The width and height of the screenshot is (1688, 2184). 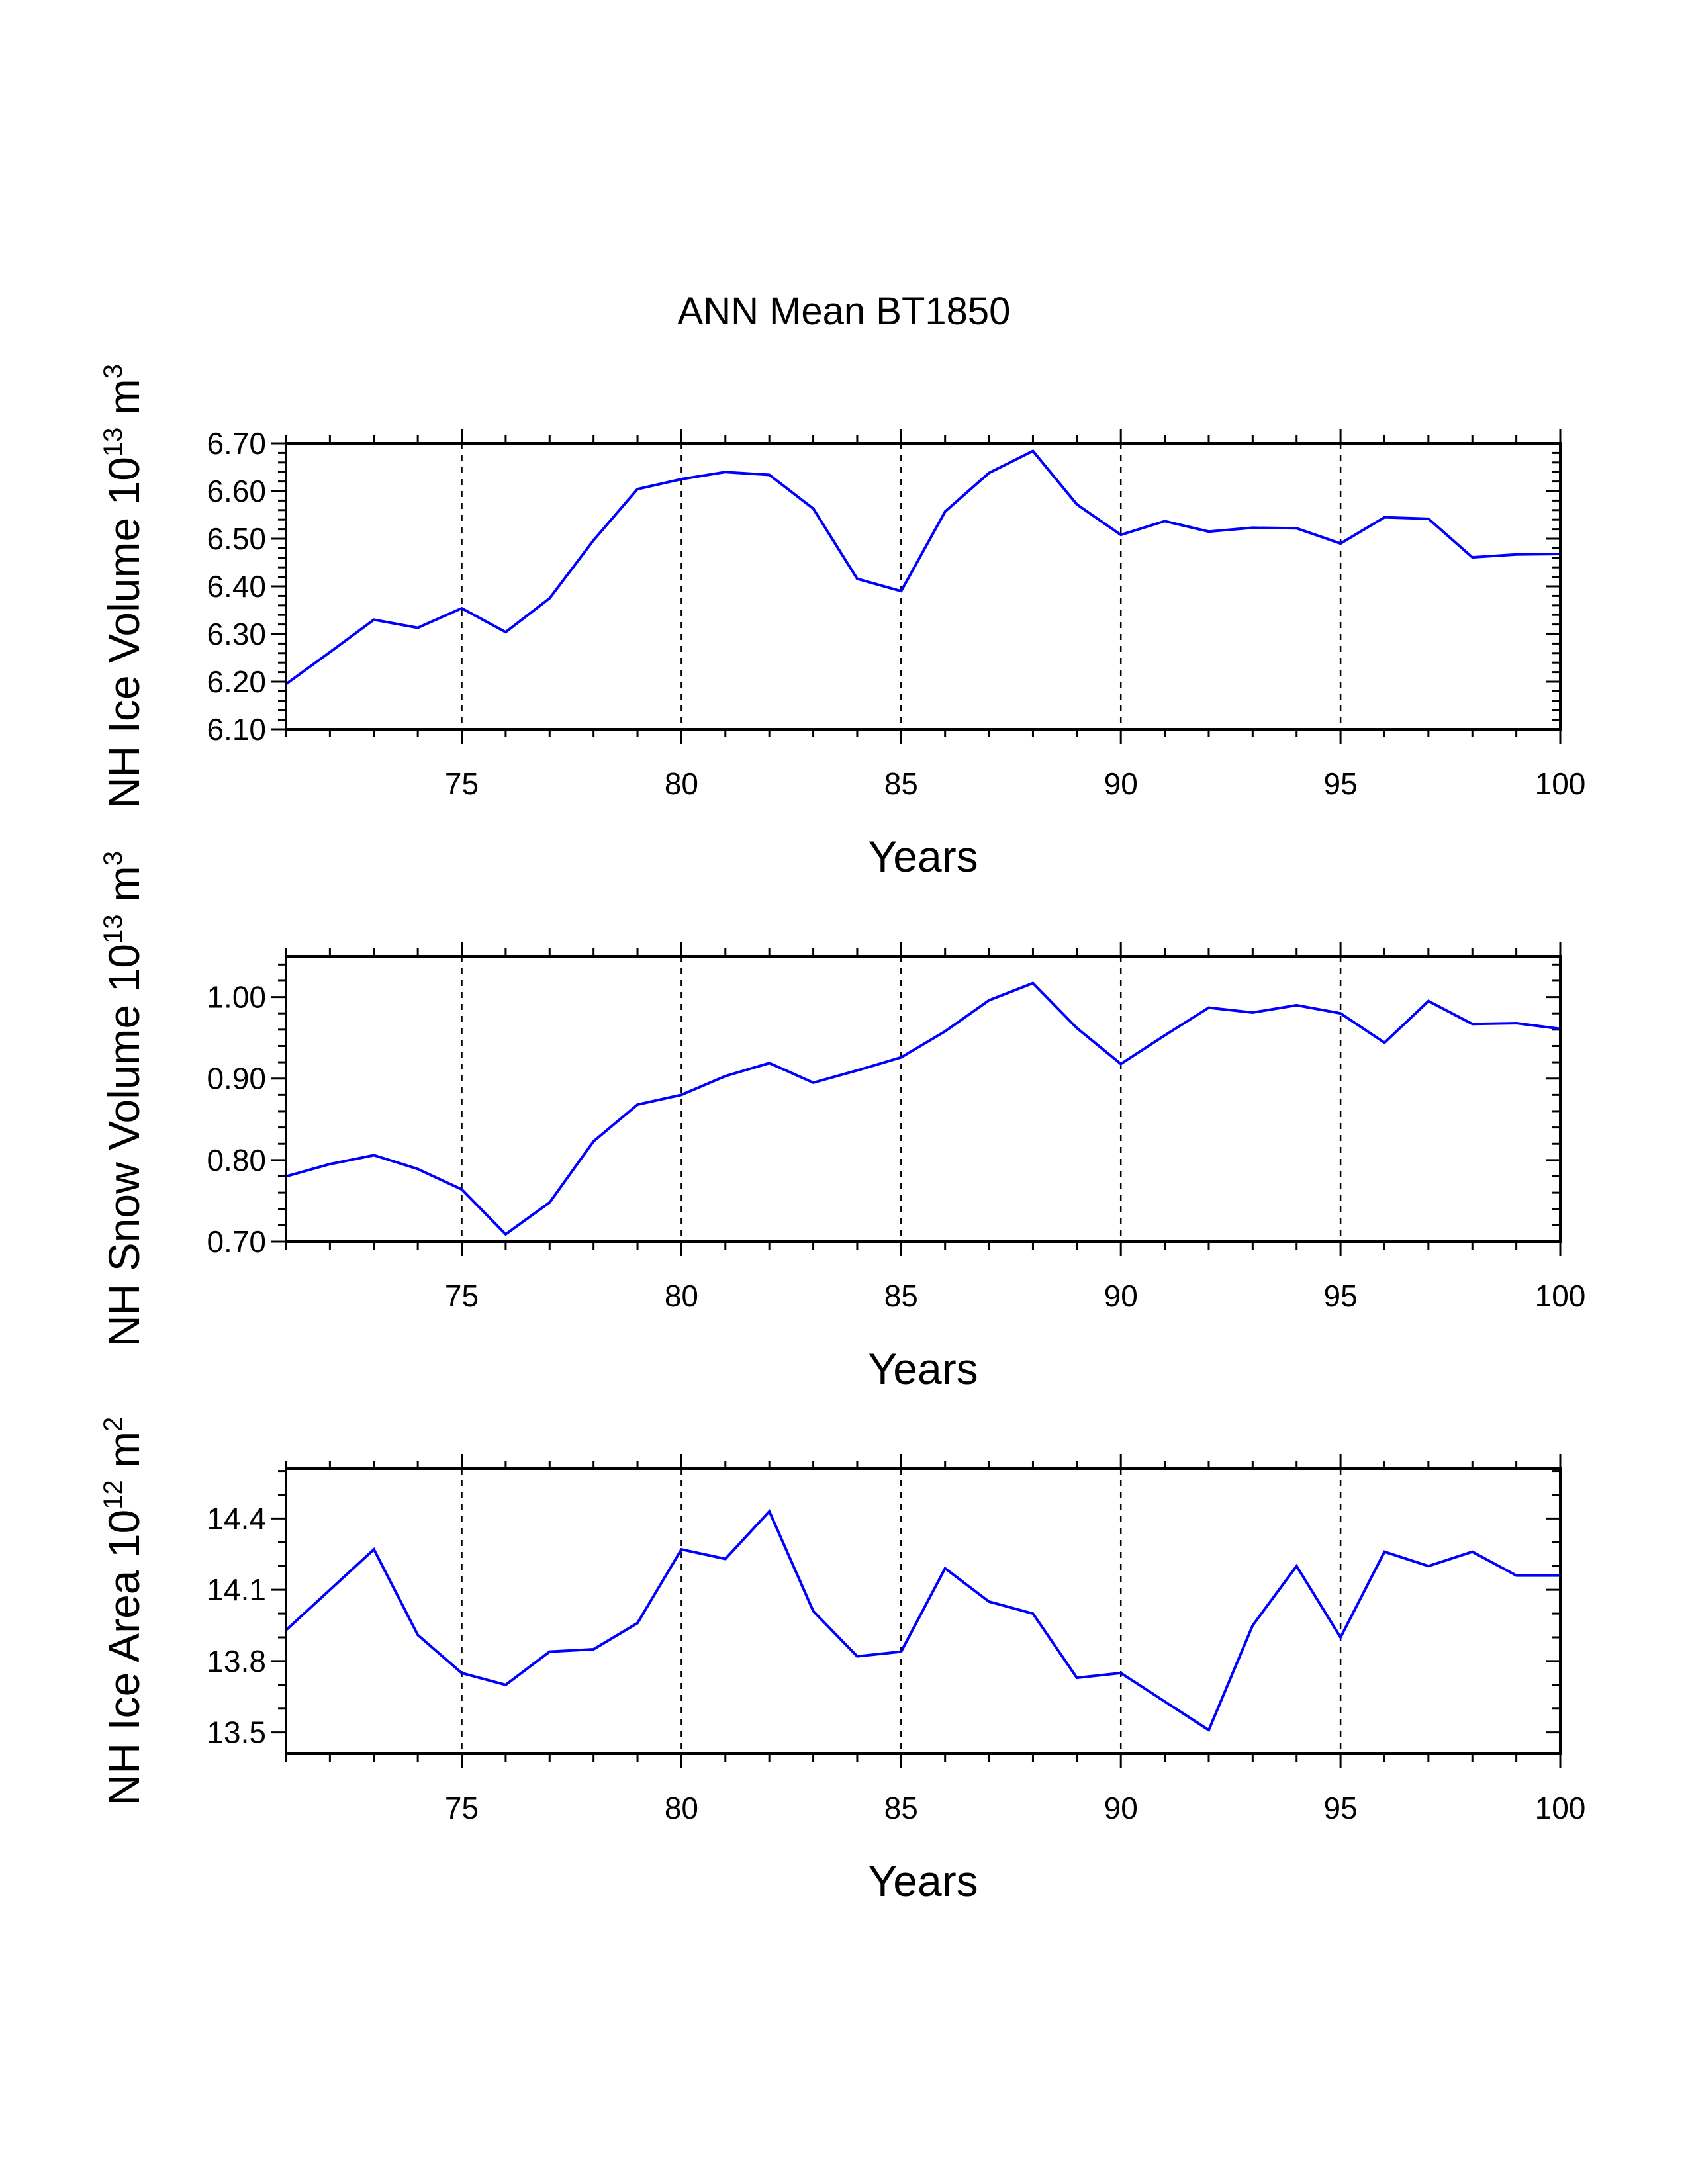 What do you see at coordinates (236, 997) in the screenshot?
I see `y-tick-label: 1.00` at bounding box center [236, 997].